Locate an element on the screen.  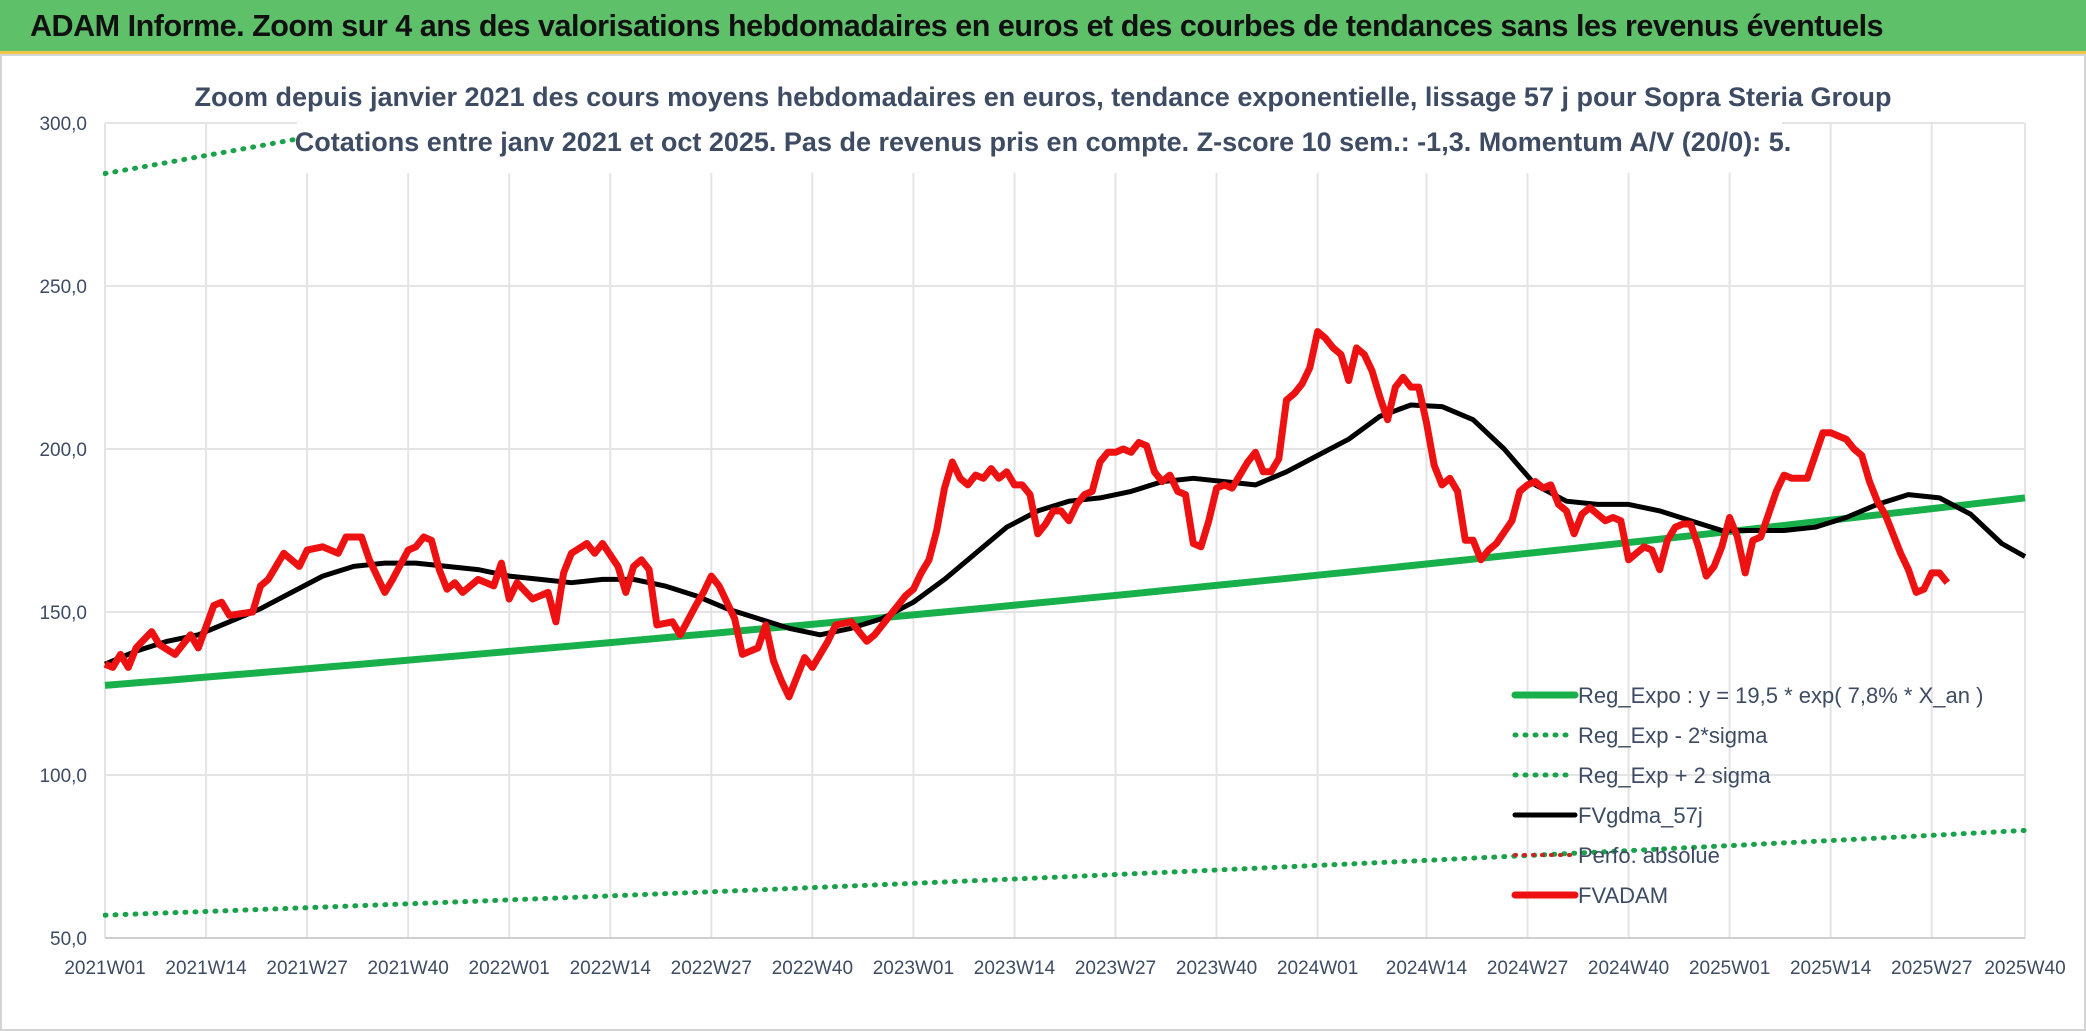
legend-label: Perfo. absolue is located at coordinates (1649, 855).